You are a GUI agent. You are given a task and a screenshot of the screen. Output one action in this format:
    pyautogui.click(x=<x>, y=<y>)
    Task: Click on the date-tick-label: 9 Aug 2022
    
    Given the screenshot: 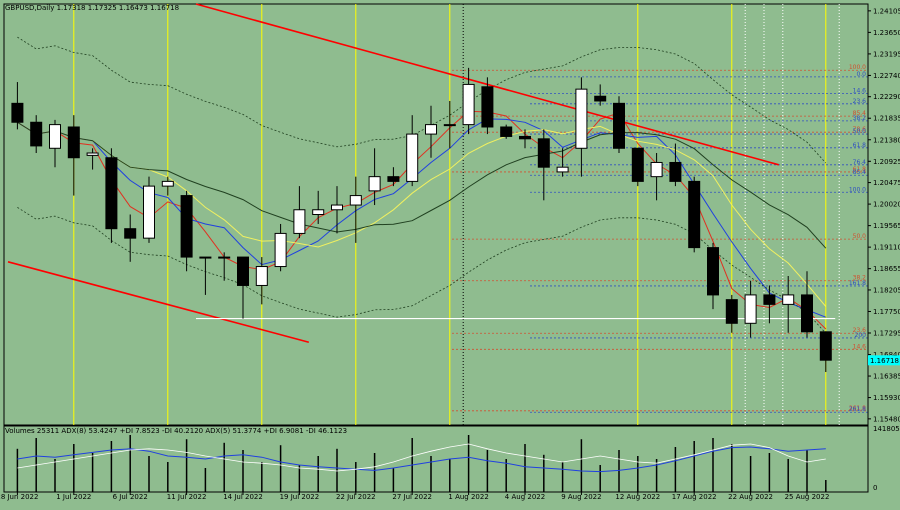 What is the action you would take?
    pyautogui.click(x=581, y=497)
    